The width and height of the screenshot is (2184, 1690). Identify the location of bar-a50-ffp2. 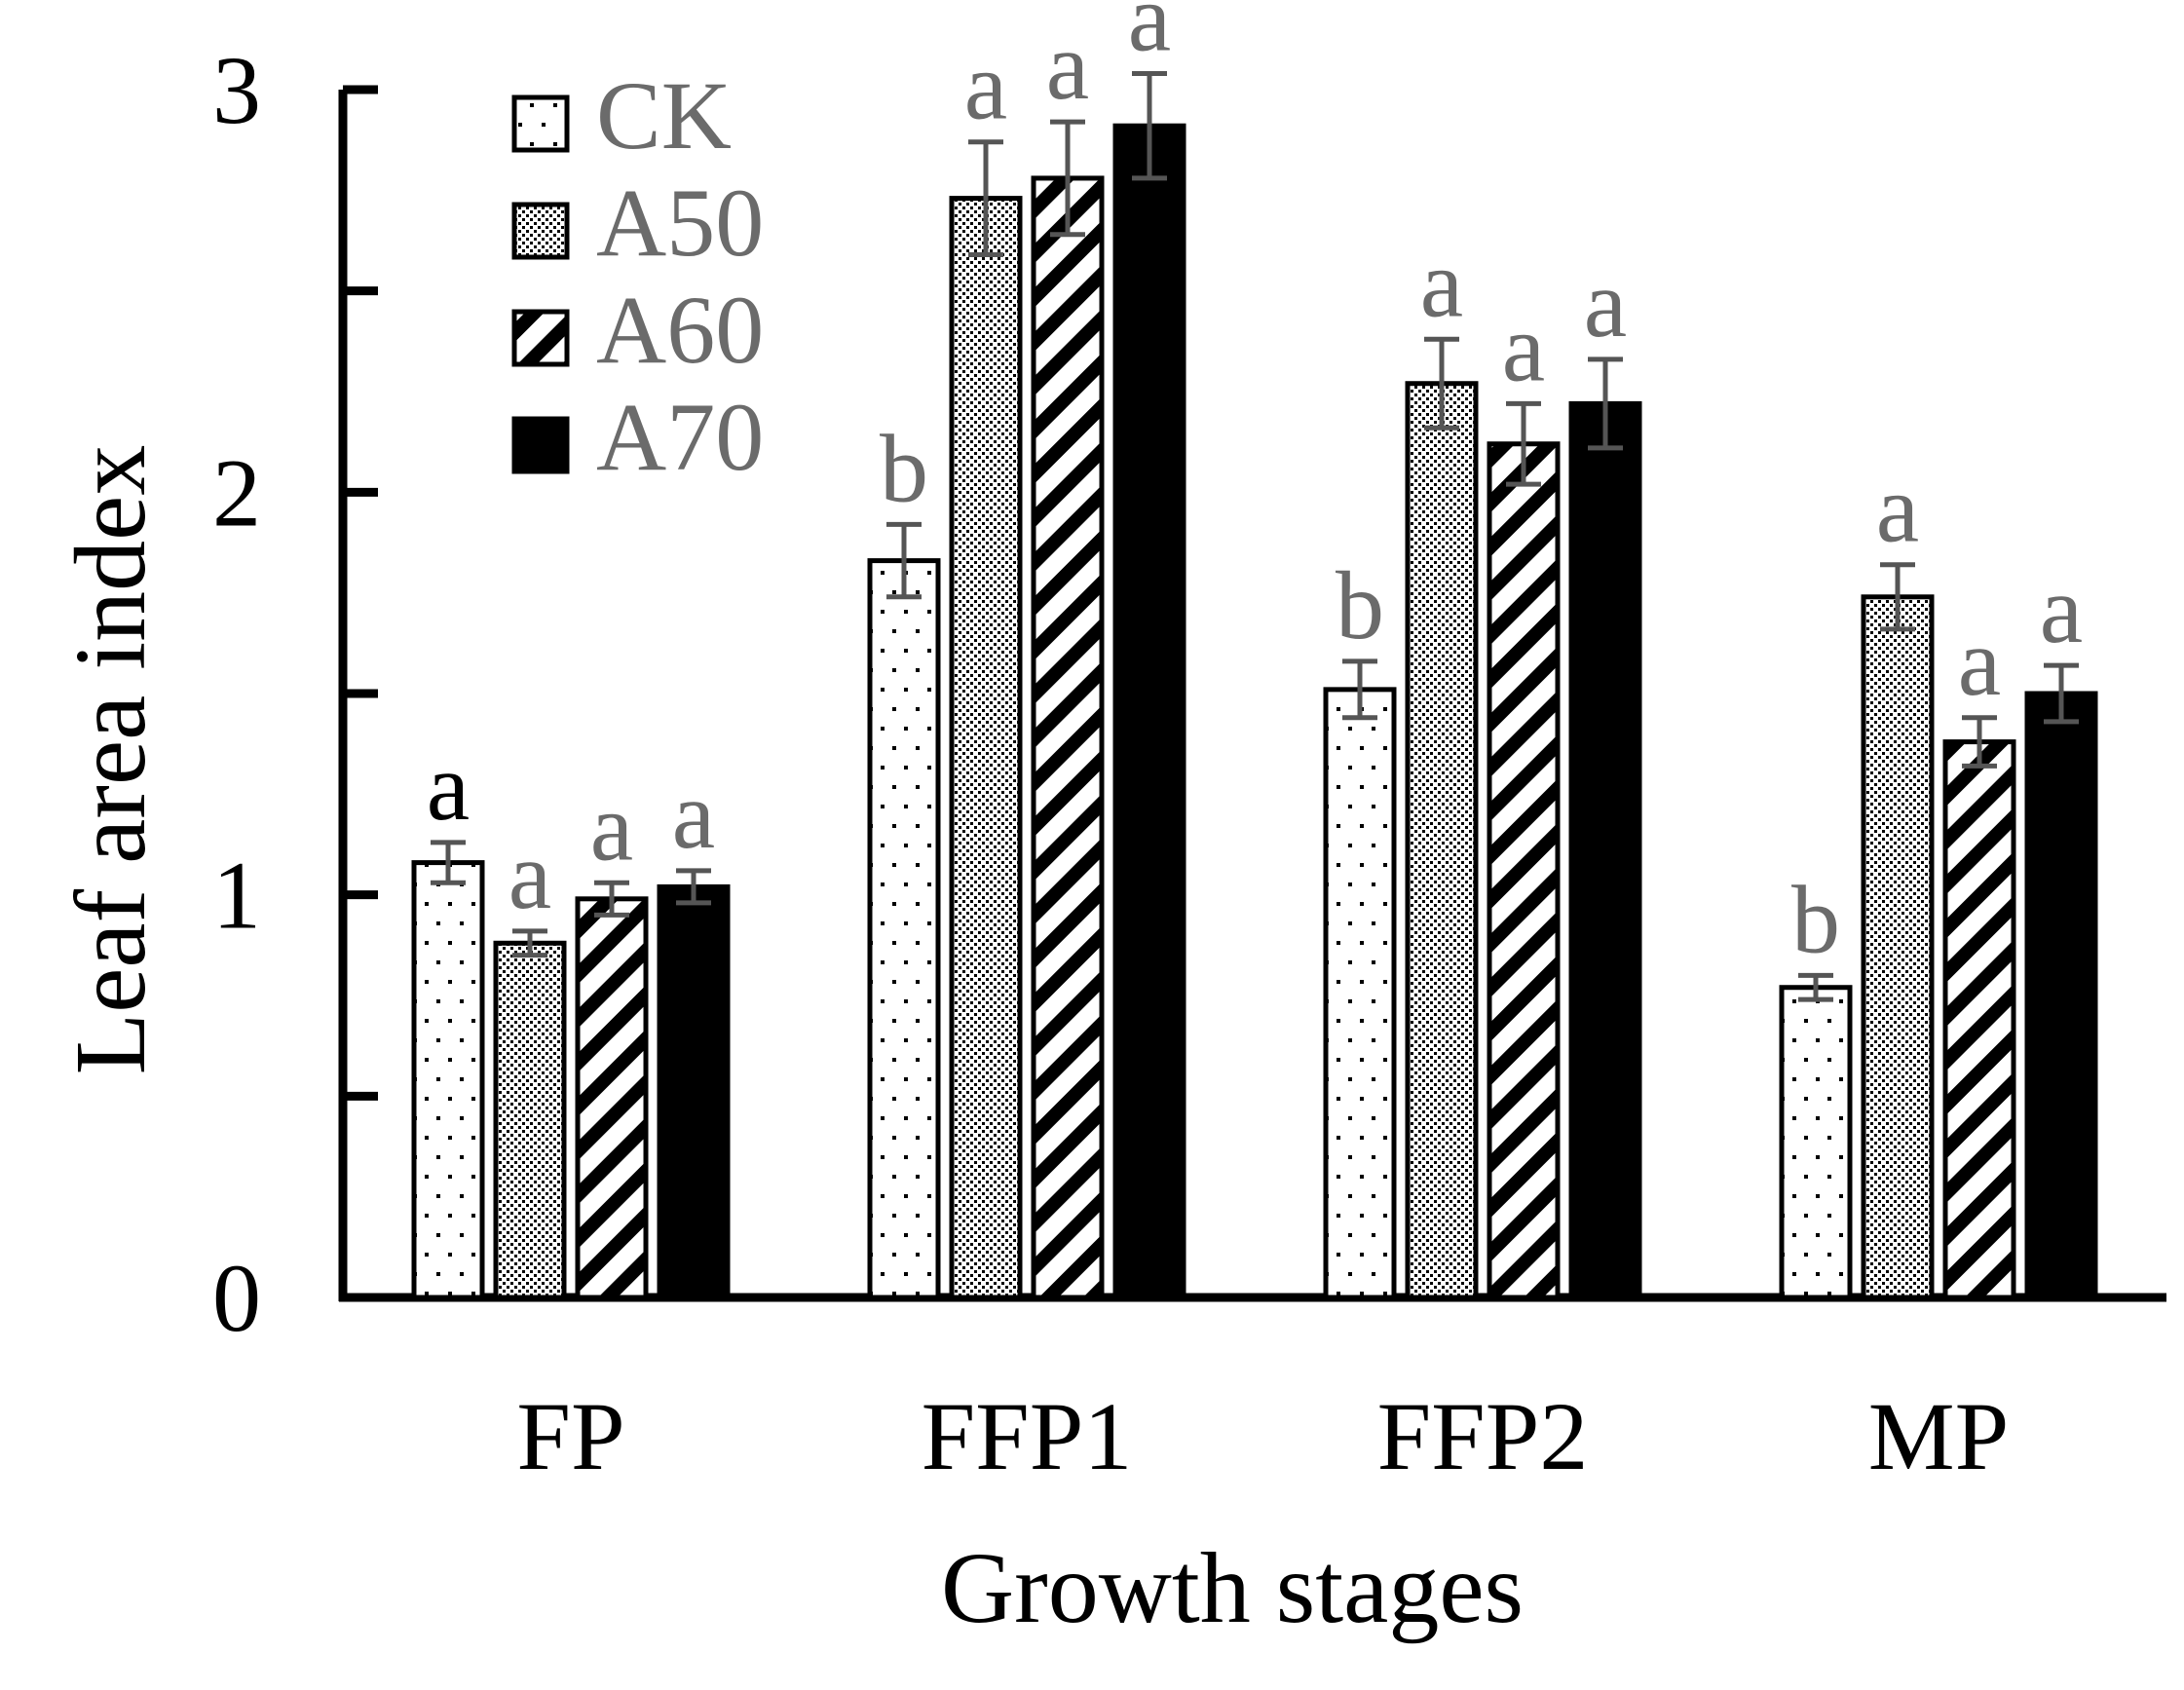
(1442, 840).